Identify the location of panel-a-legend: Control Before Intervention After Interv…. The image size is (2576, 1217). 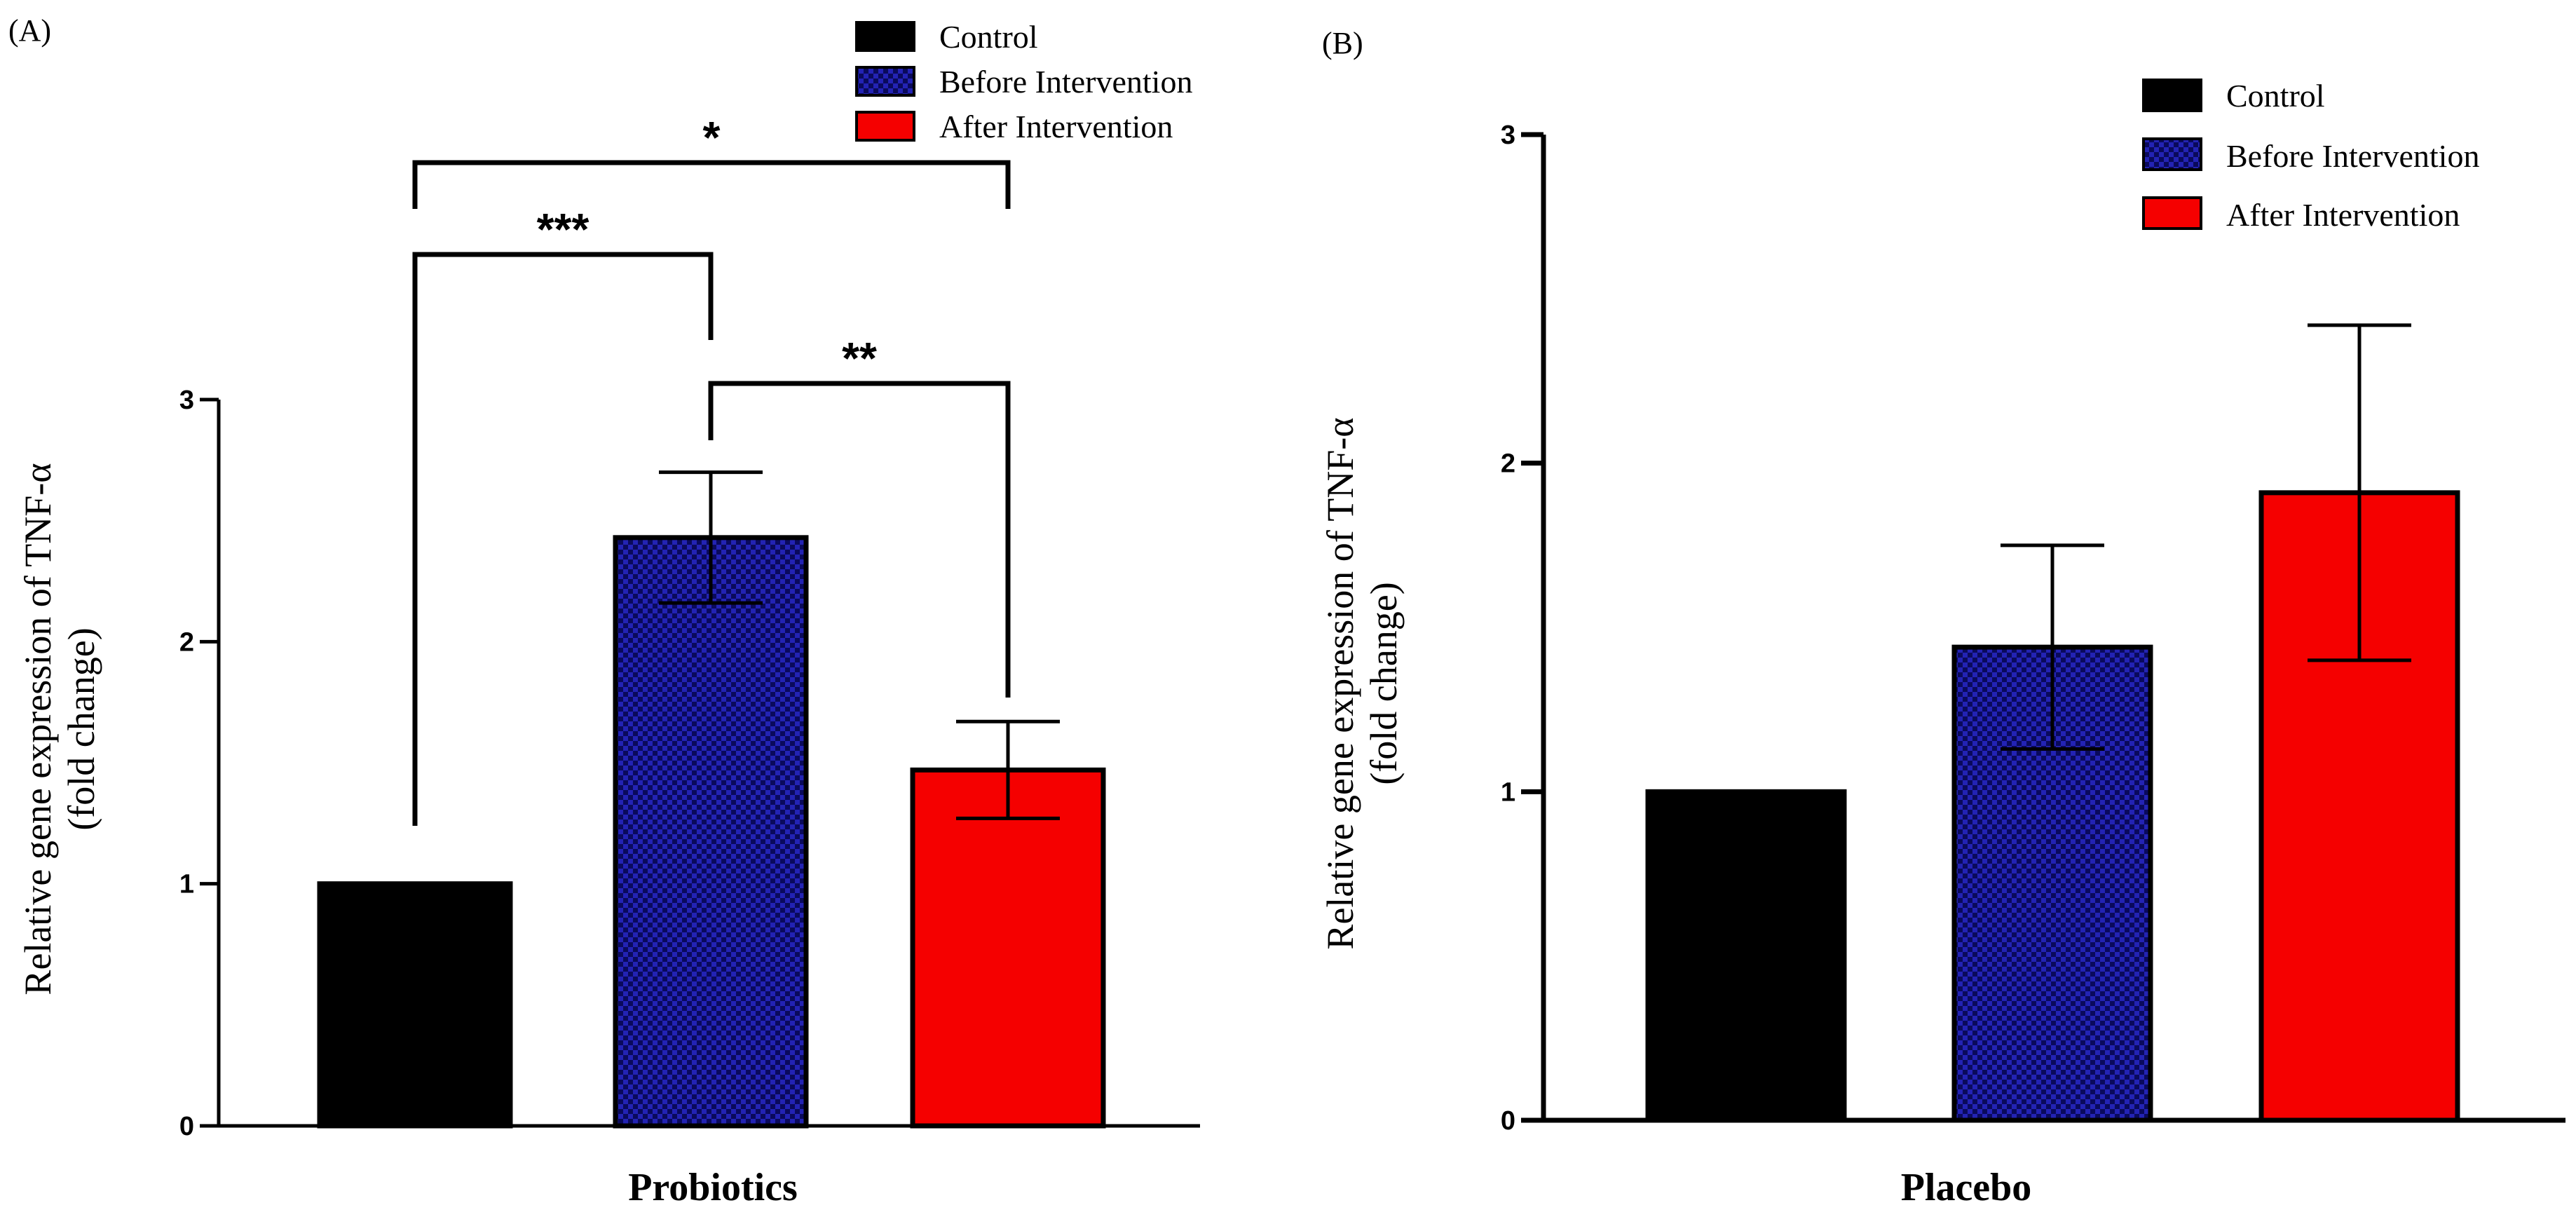
(1024, 81).